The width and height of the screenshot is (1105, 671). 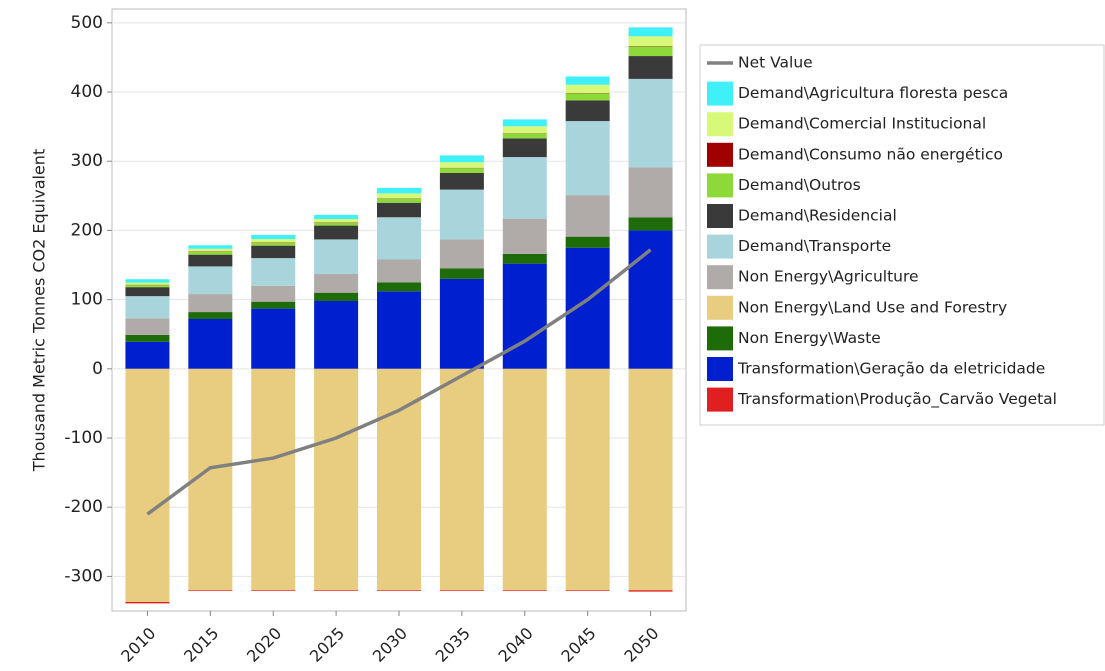 I want to click on y-tick-label: 400, so click(x=87, y=92).